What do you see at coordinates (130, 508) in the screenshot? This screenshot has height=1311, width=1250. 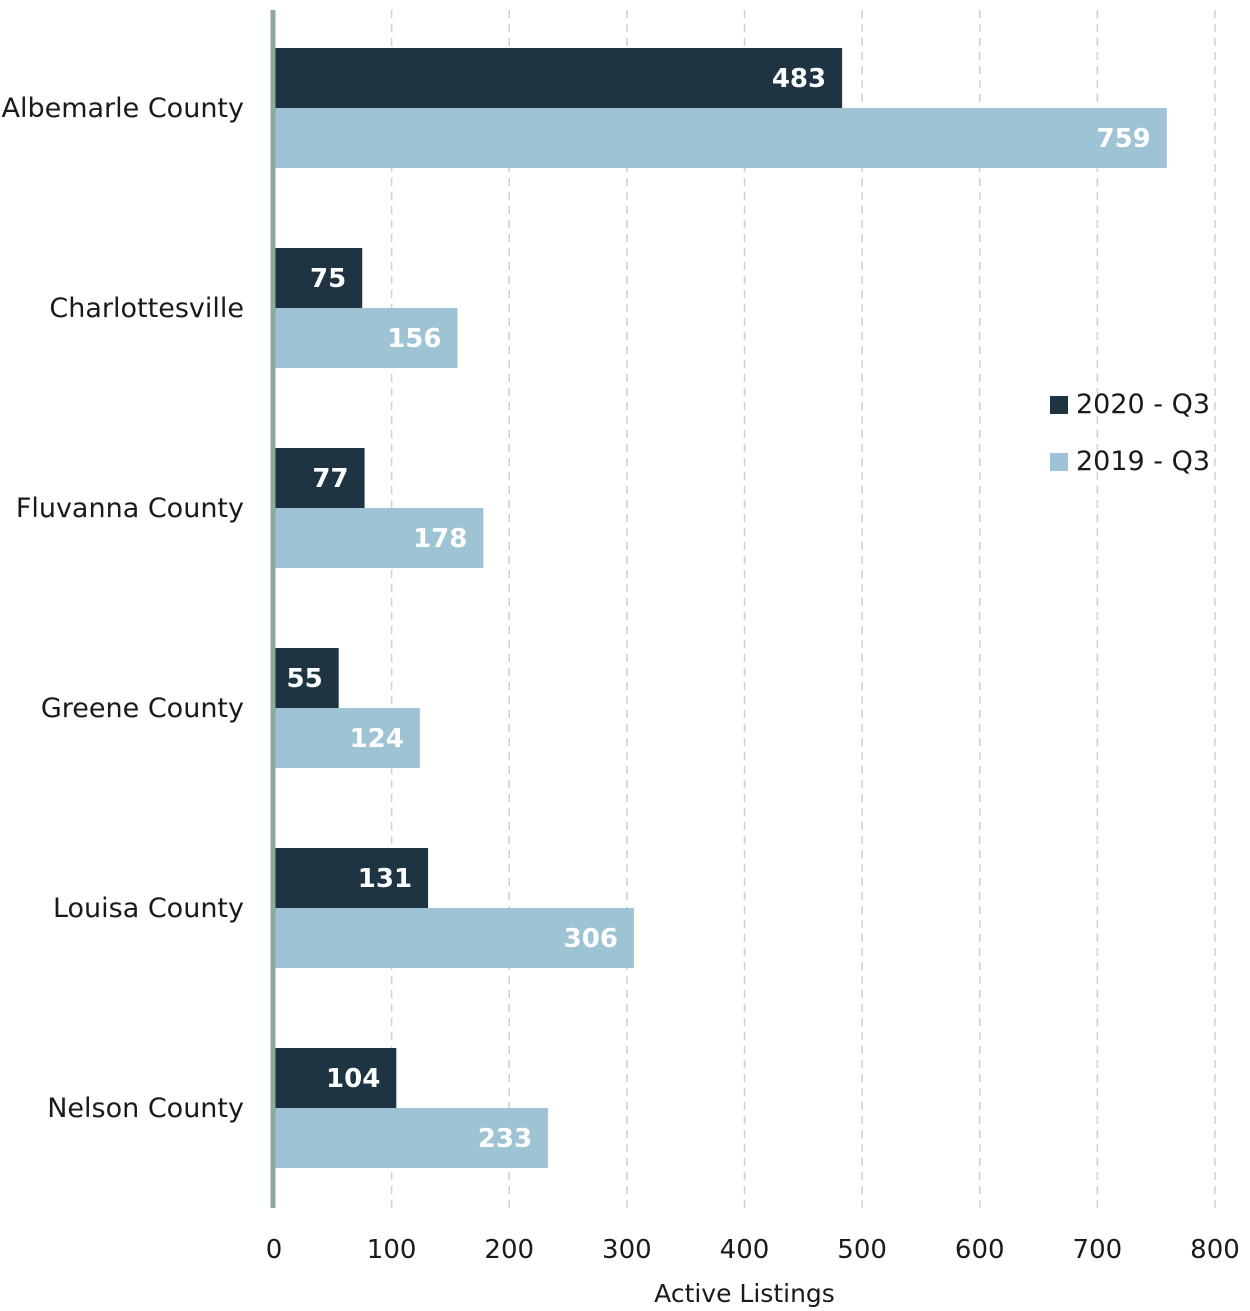 I see `category-label: Fluvanna County` at bounding box center [130, 508].